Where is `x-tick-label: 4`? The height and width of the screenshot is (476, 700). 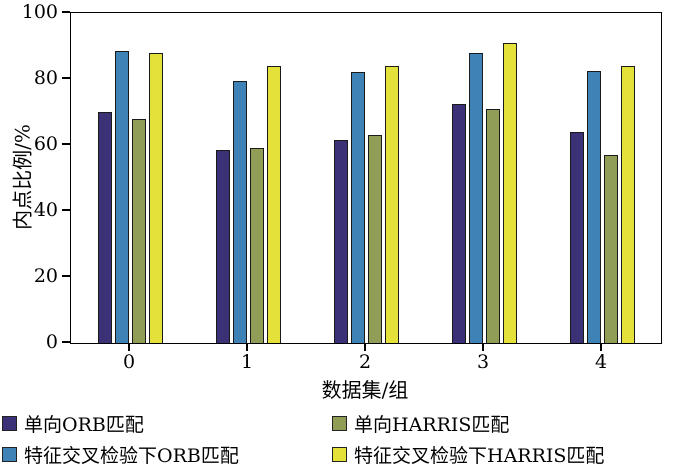 x-tick-label: 4 is located at coordinates (601, 362).